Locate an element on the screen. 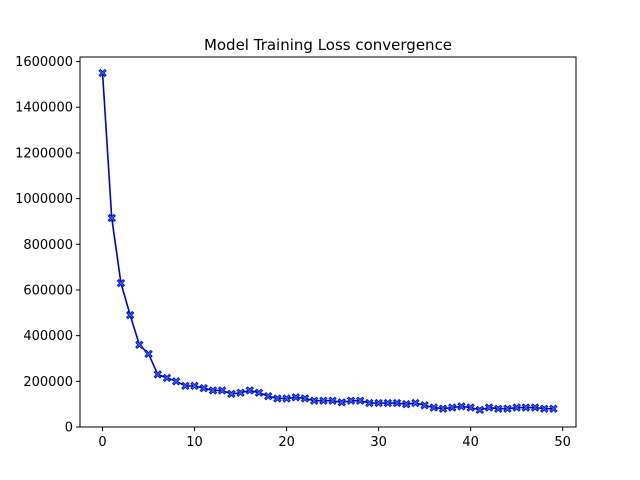 Image resolution: width=640 pixels, height=480 pixels. y-tick-label: 0 is located at coordinates (69, 428).